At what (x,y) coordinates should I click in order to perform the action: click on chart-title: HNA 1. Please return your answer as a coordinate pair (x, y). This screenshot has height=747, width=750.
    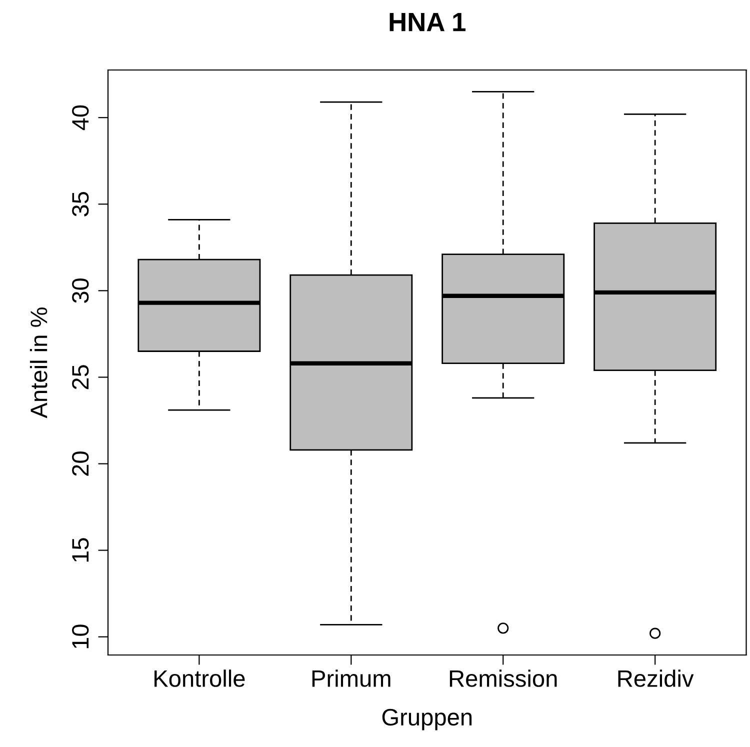
    Looking at the image, I should click on (428, 22).